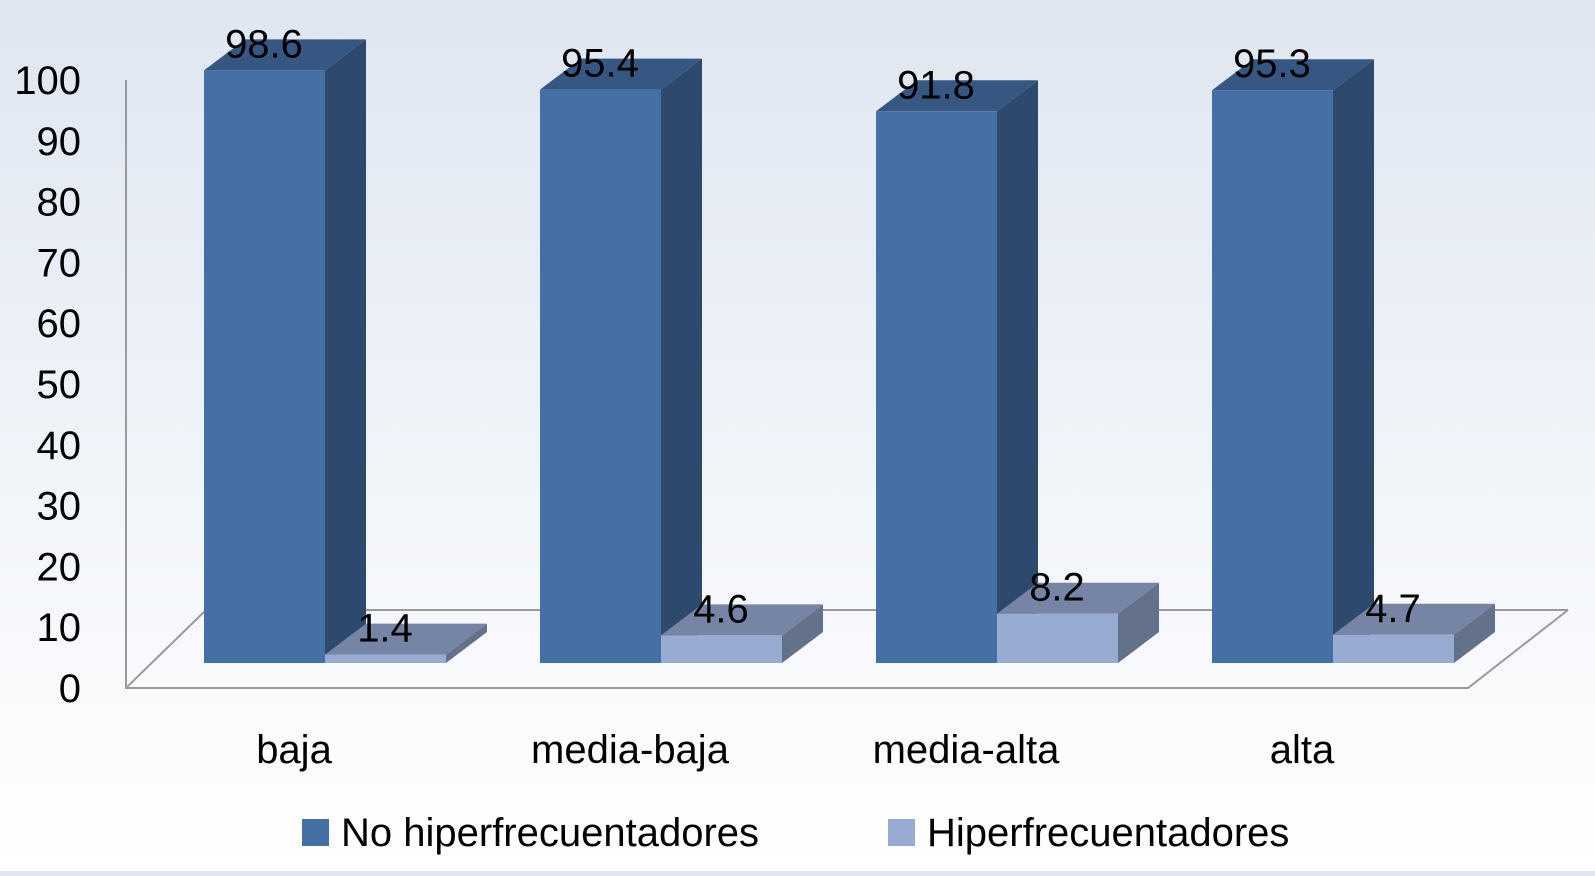  What do you see at coordinates (59, 142) in the screenshot?
I see `y-tick-label: 90` at bounding box center [59, 142].